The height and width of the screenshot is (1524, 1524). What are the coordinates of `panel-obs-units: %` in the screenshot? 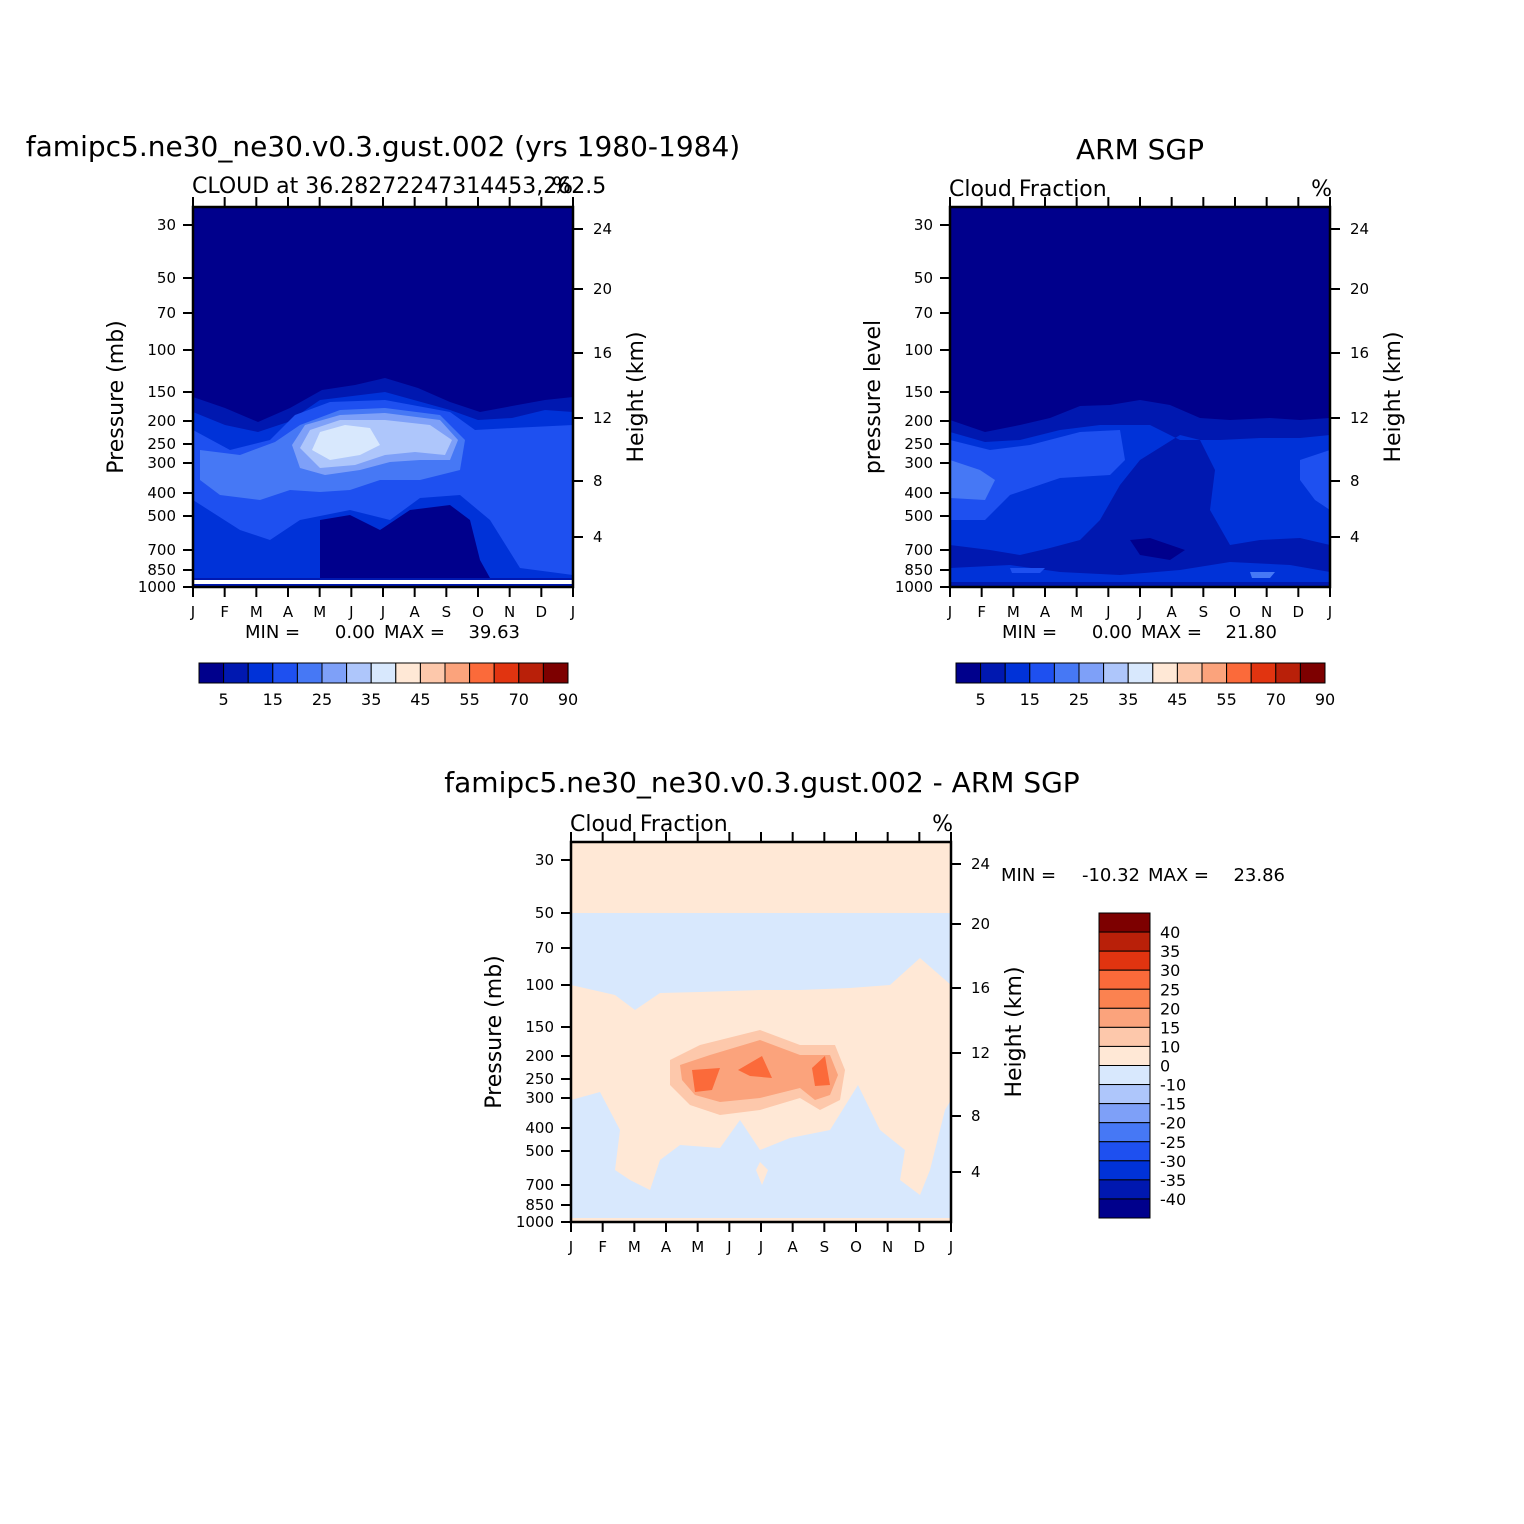 It's located at (1321, 189).